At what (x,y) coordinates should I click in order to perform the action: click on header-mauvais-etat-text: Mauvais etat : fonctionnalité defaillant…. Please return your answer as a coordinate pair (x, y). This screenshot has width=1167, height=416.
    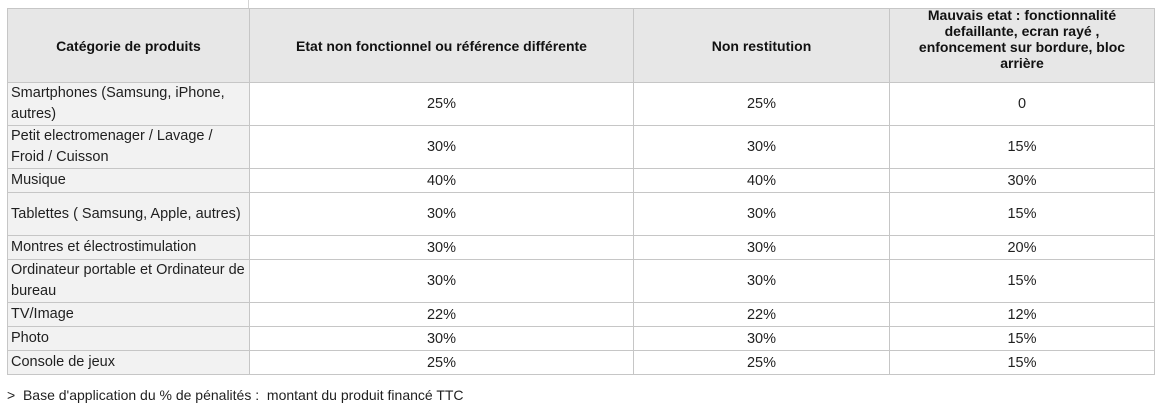
    Looking at the image, I should click on (1022, 40).